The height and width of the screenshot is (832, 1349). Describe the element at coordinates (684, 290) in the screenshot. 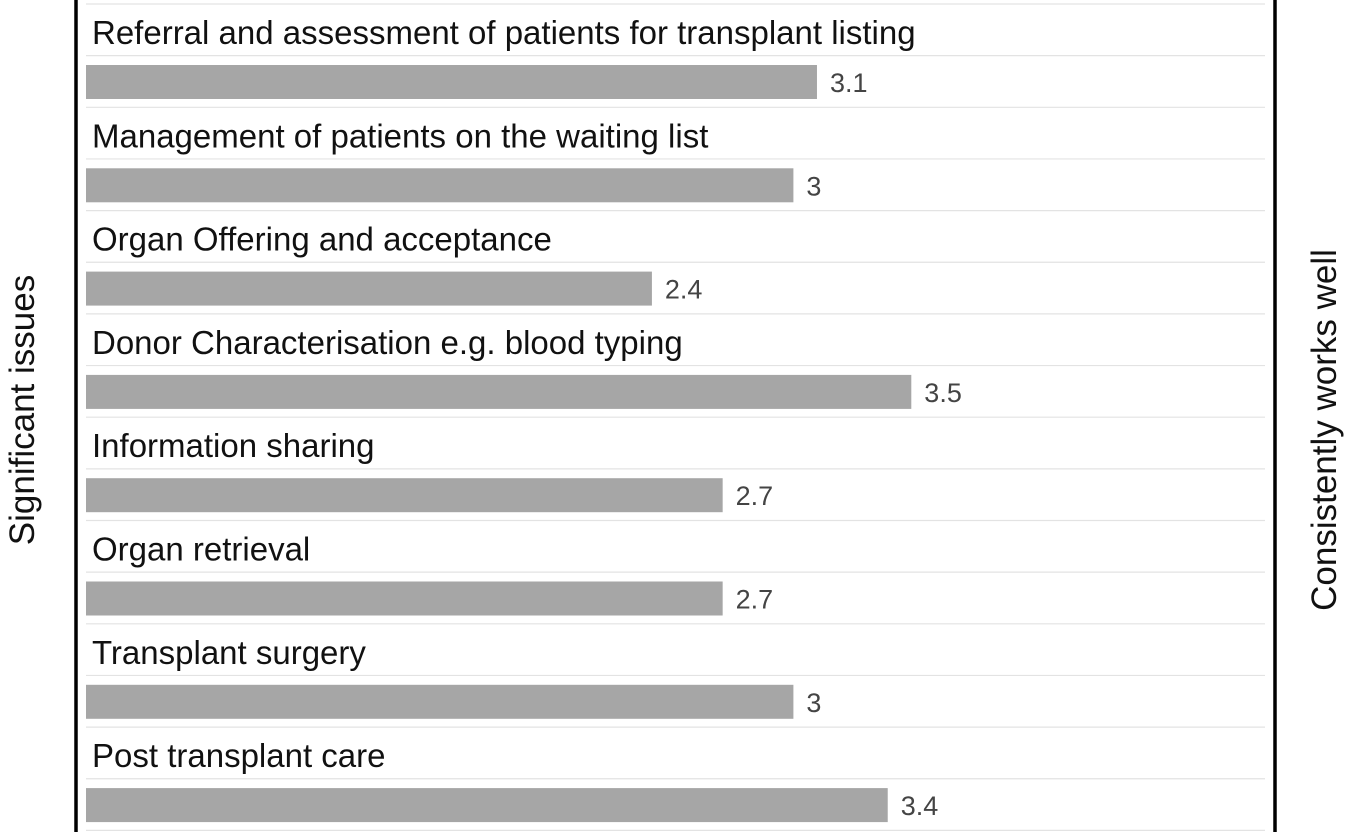

I see `value-label: 2.4` at that location.